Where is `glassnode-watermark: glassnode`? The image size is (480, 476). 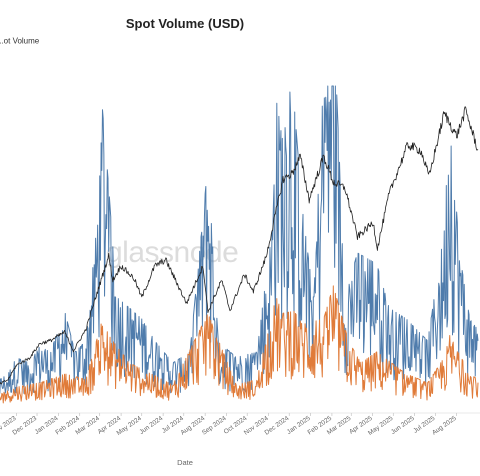
glassnode-watermark: glassnode is located at coordinates (172, 252).